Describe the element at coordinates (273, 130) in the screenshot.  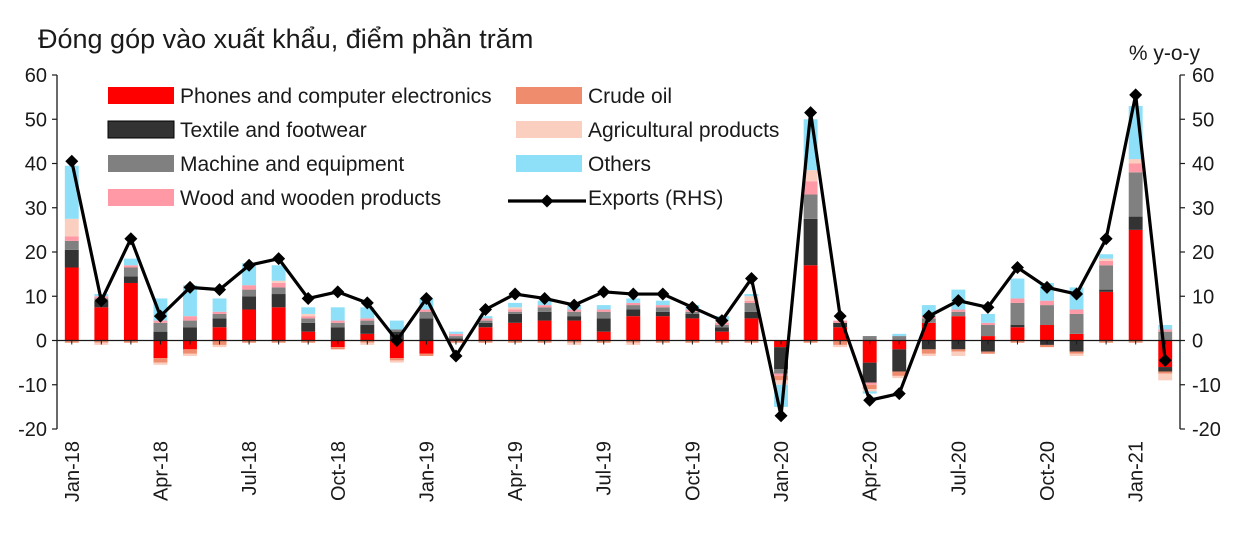
I see `legend-label: Textile and footwear` at that location.